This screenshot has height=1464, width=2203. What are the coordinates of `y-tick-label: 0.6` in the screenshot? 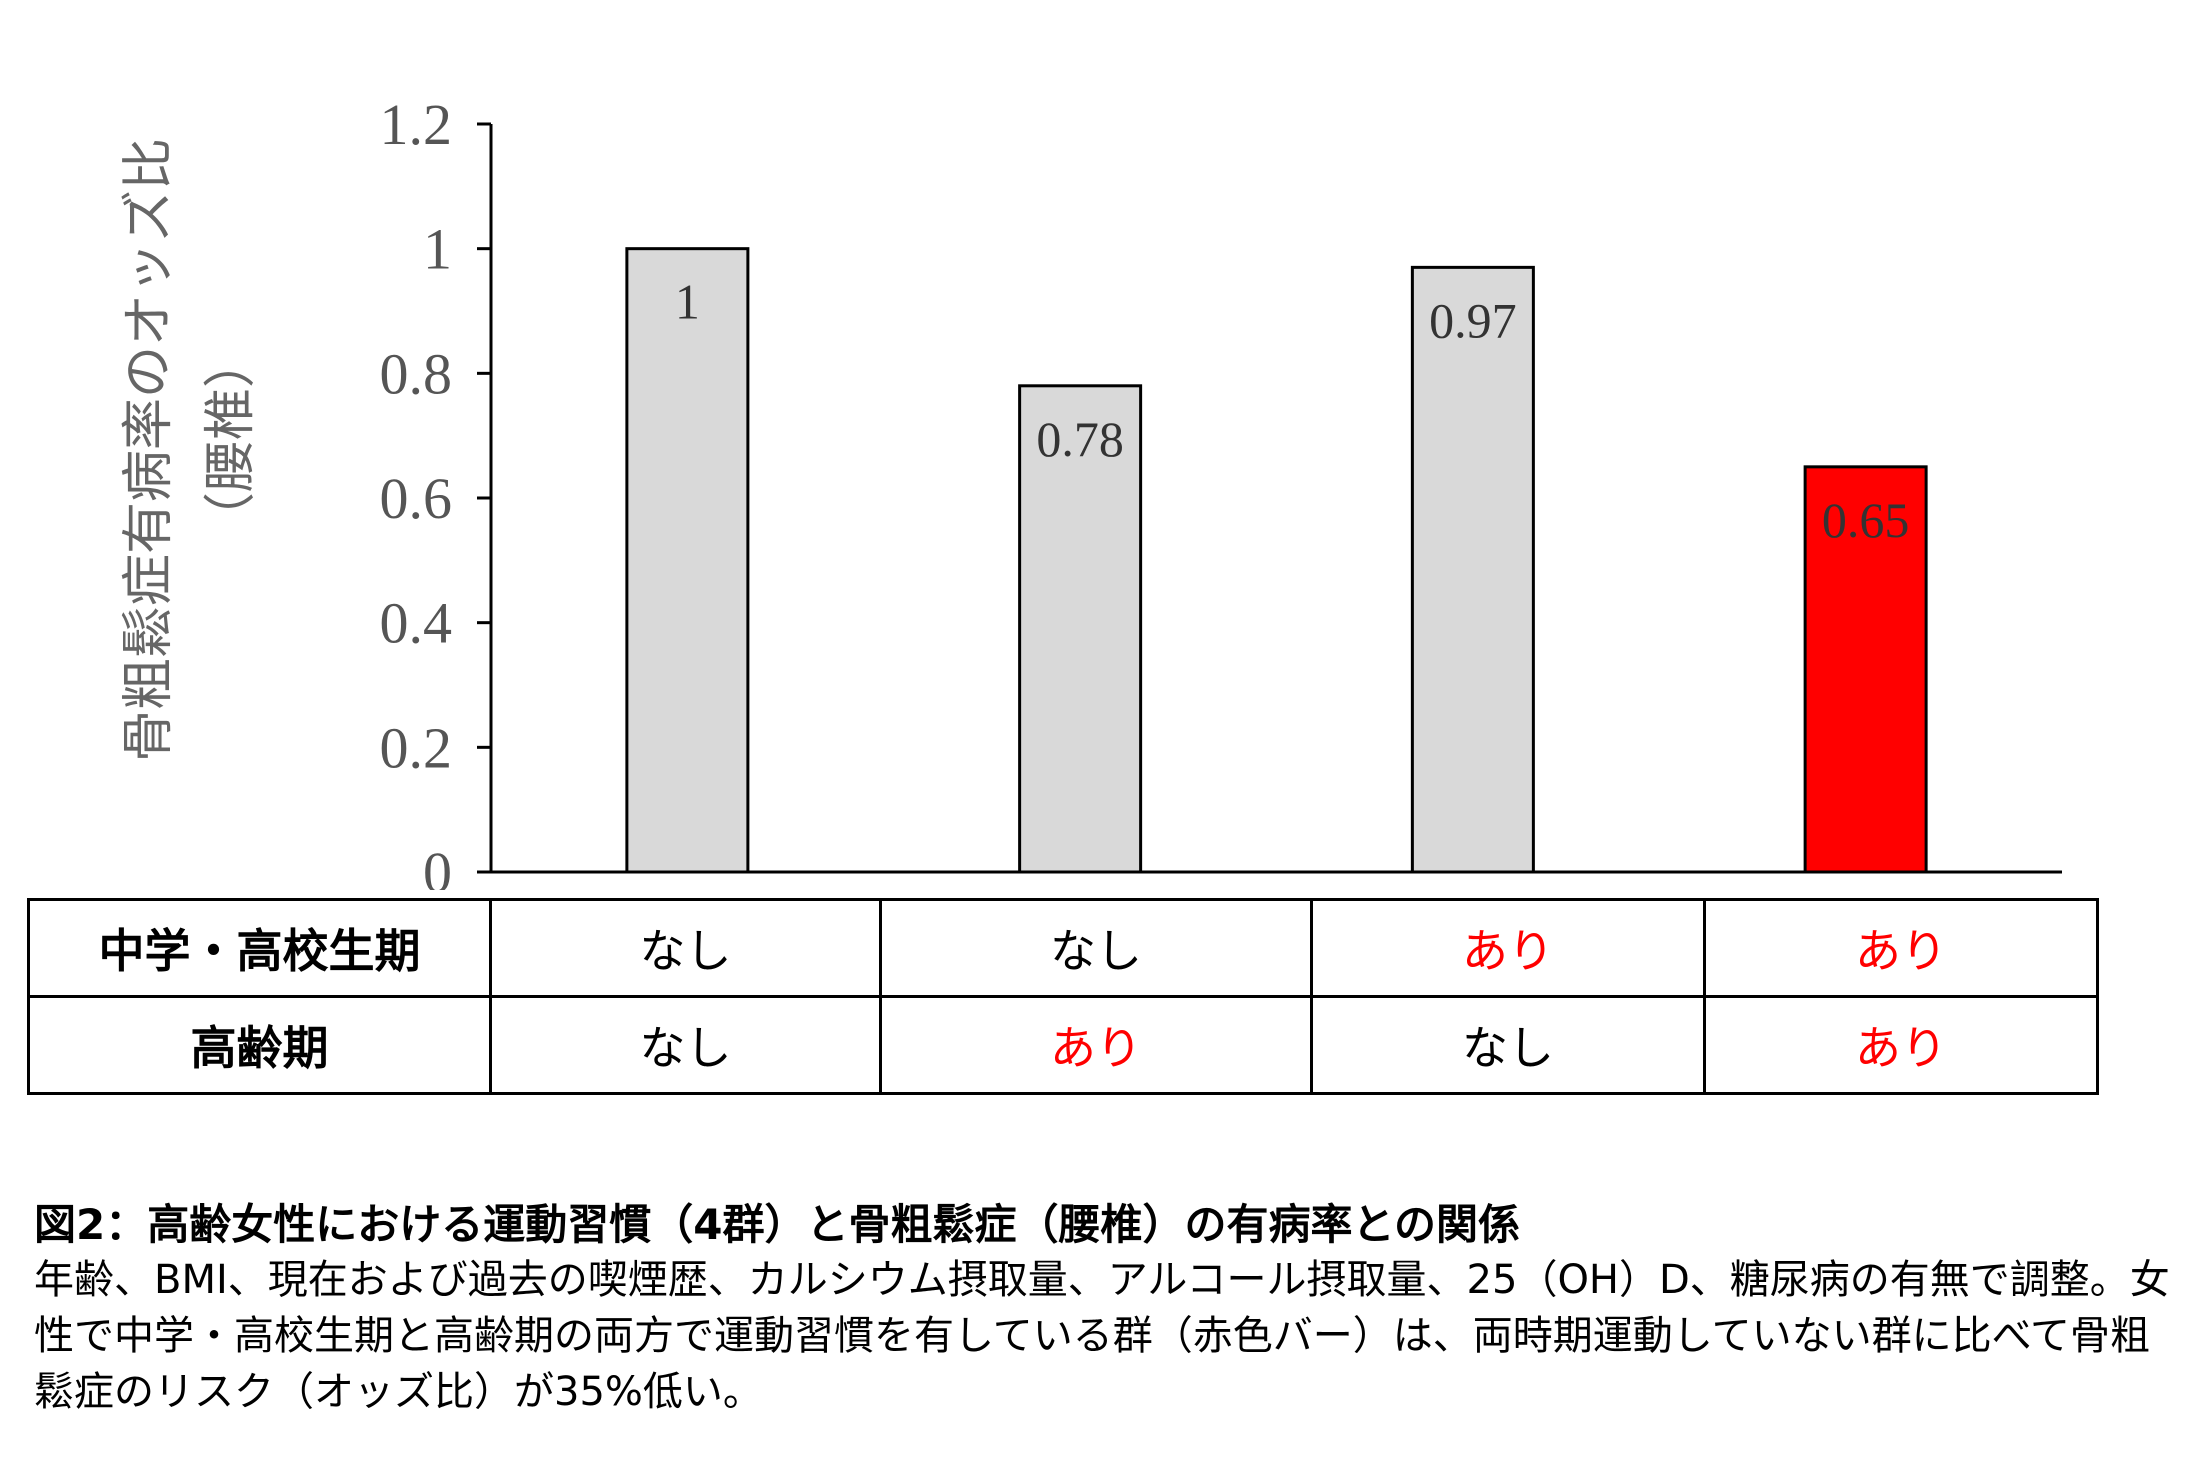 It's located at (416, 498).